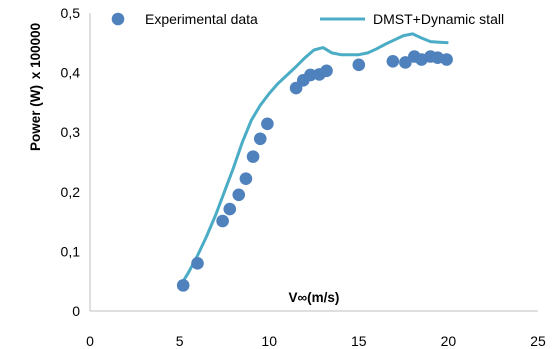 The image size is (553, 349). I want to click on y-tick-label: 0,5, so click(71, 13).